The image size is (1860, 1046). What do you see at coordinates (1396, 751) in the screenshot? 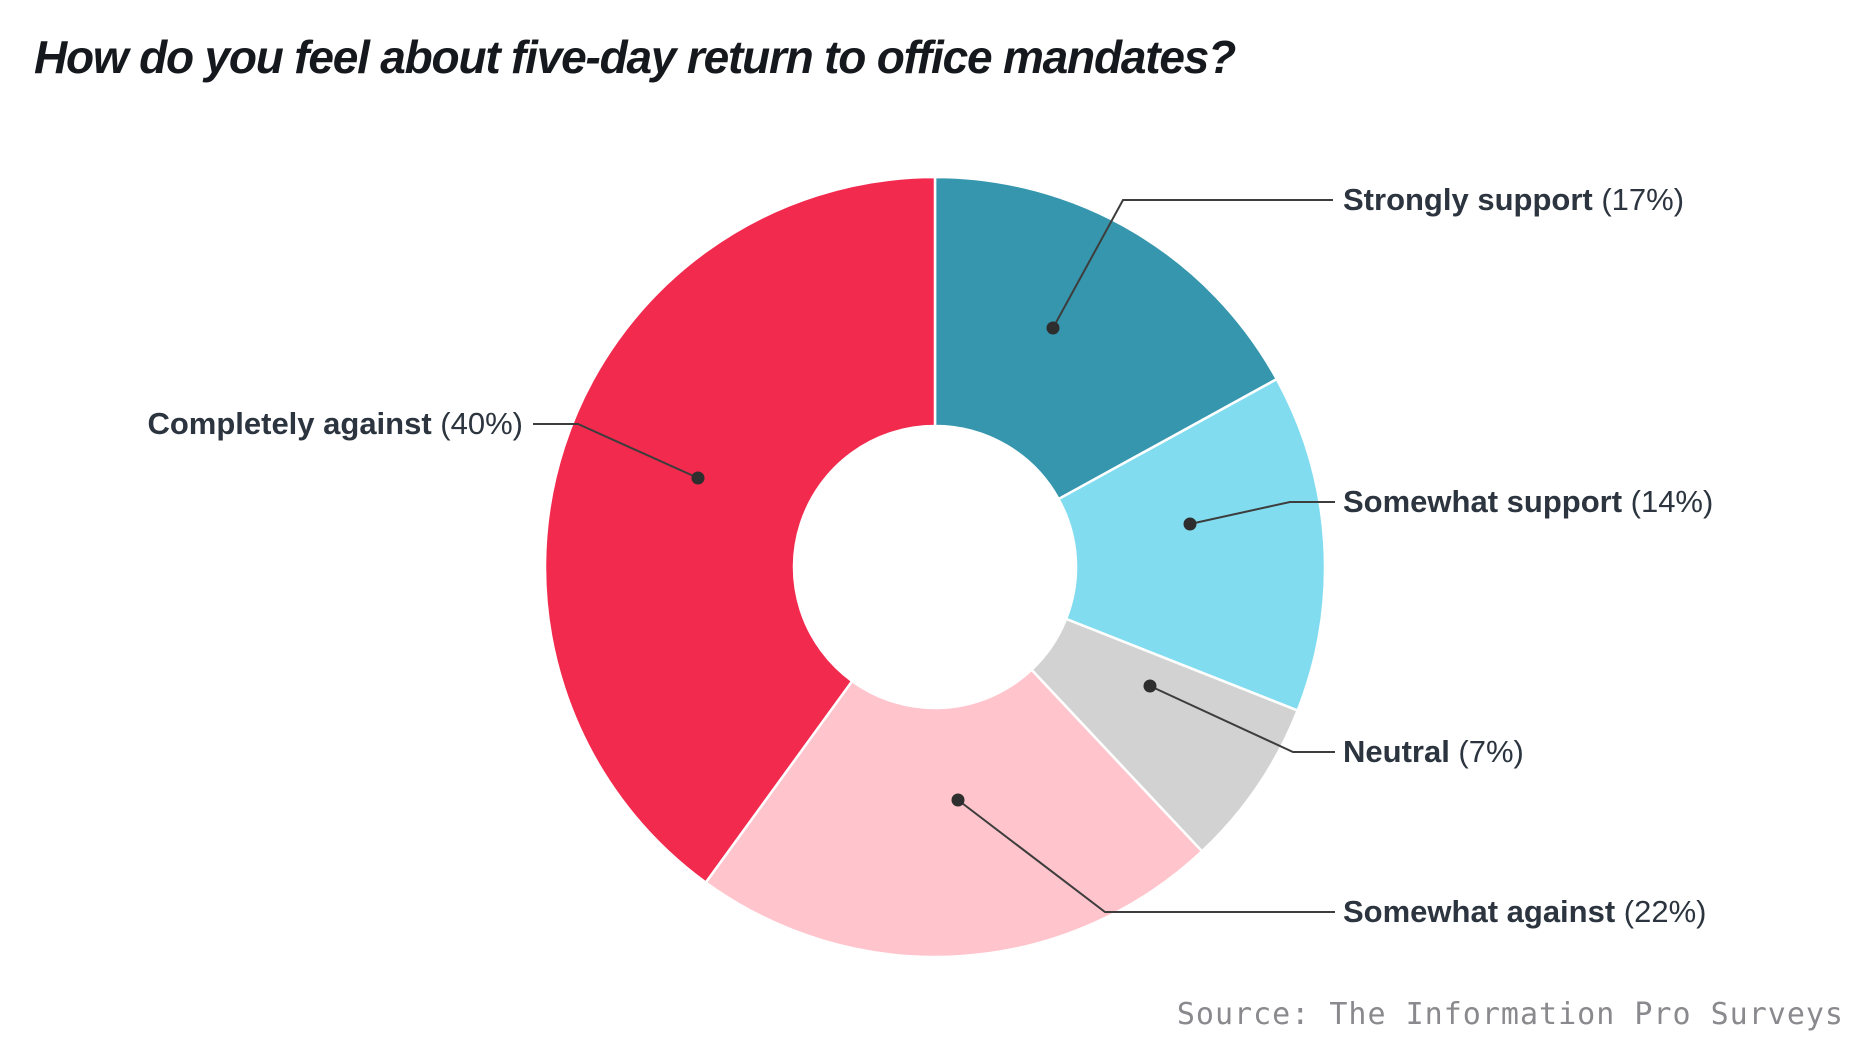
I see `slice-category-text: Neutral` at bounding box center [1396, 751].